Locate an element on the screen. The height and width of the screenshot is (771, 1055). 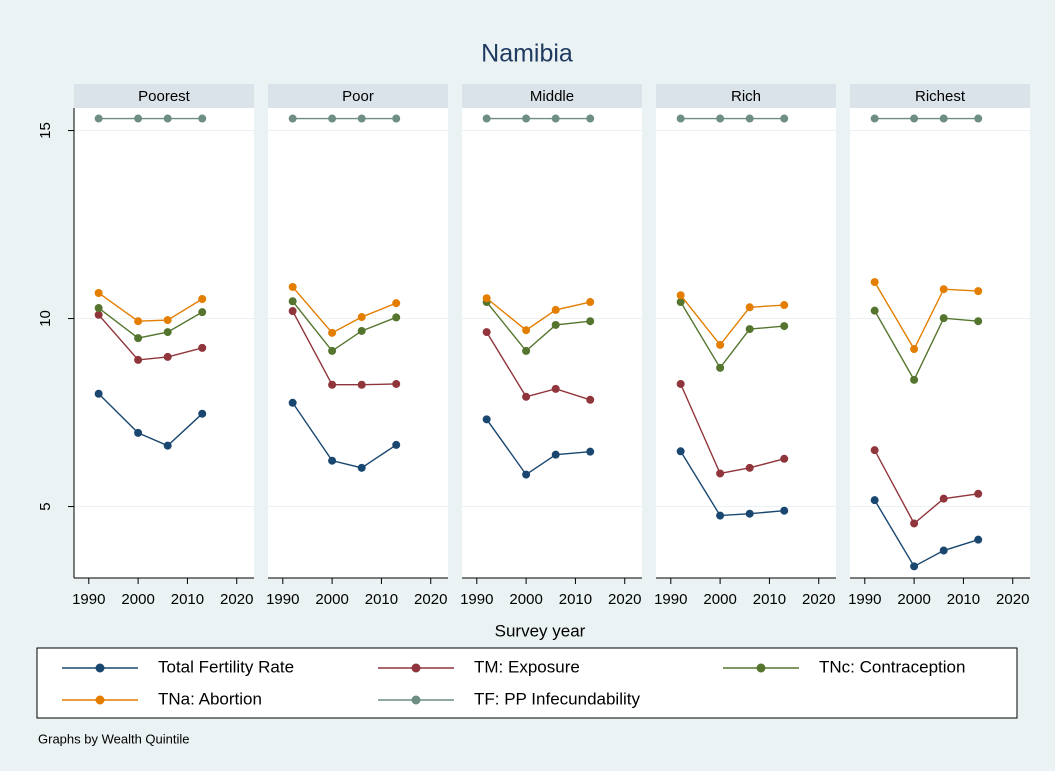
legend-label: TM: Exposure is located at coordinates (527, 666).